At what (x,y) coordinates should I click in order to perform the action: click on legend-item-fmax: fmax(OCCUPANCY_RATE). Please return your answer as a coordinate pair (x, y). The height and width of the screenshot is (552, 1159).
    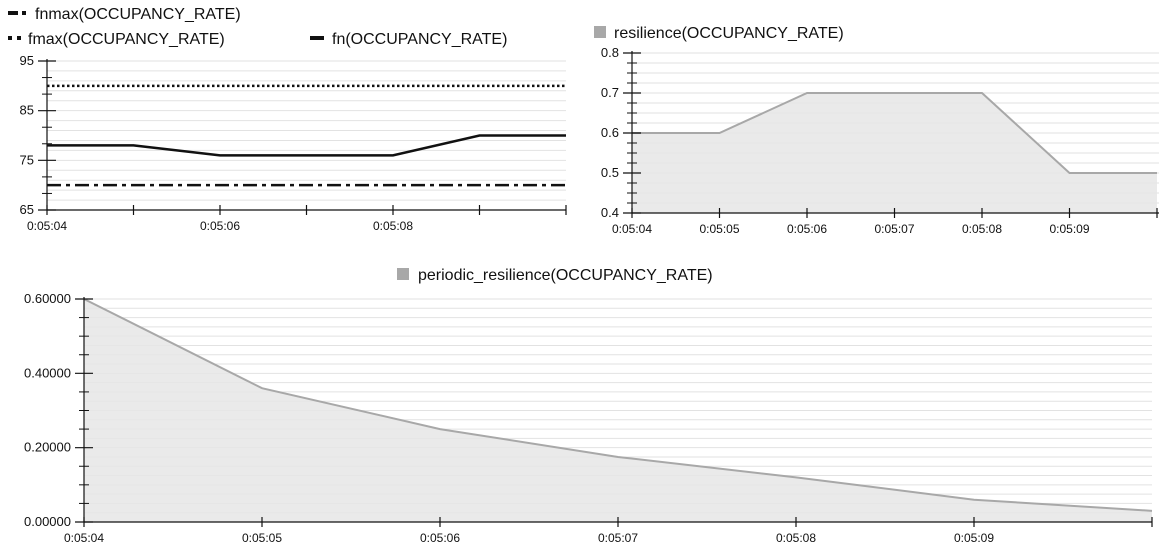
    Looking at the image, I should click on (116, 39).